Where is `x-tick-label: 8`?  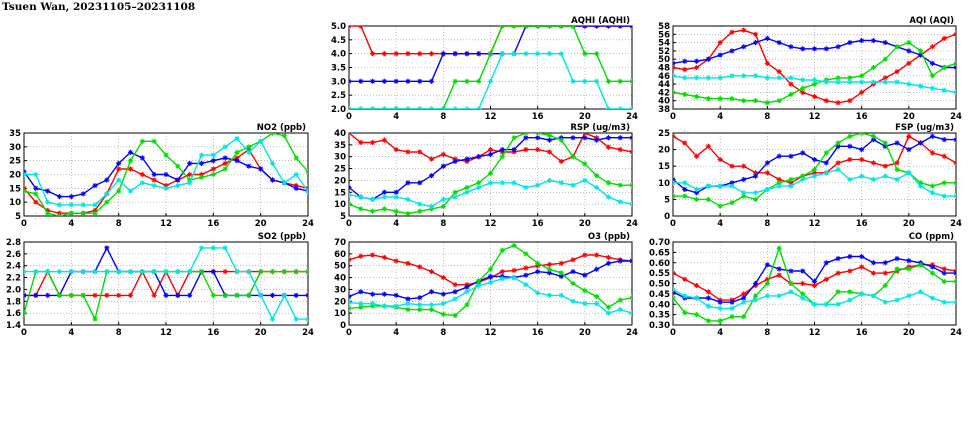
x-tick-label: 8 is located at coordinates (443, 333).